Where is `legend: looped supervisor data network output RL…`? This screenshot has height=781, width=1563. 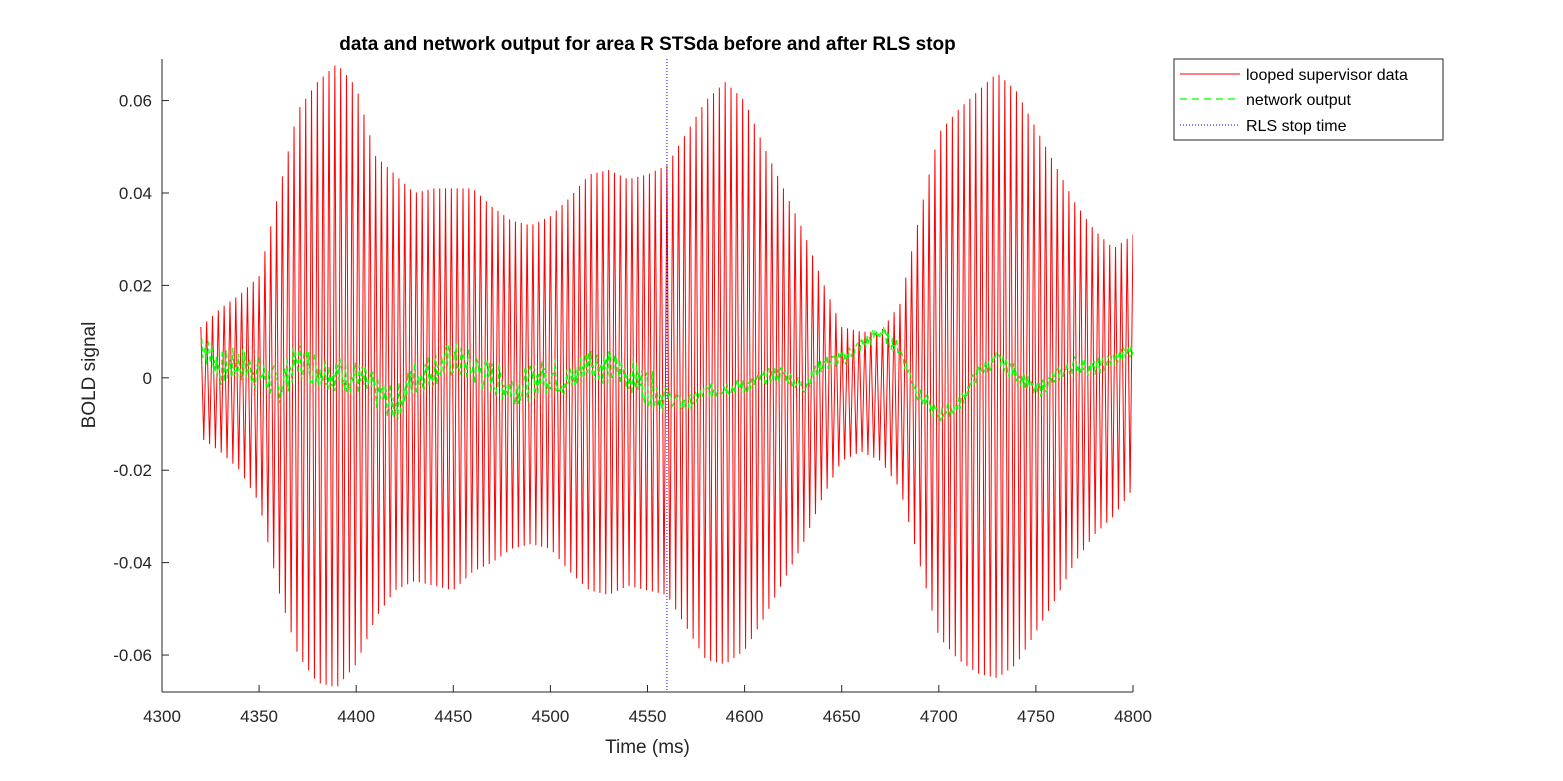
legend: looped supervisor data network output RL… is located at coordinates (1308, 99).